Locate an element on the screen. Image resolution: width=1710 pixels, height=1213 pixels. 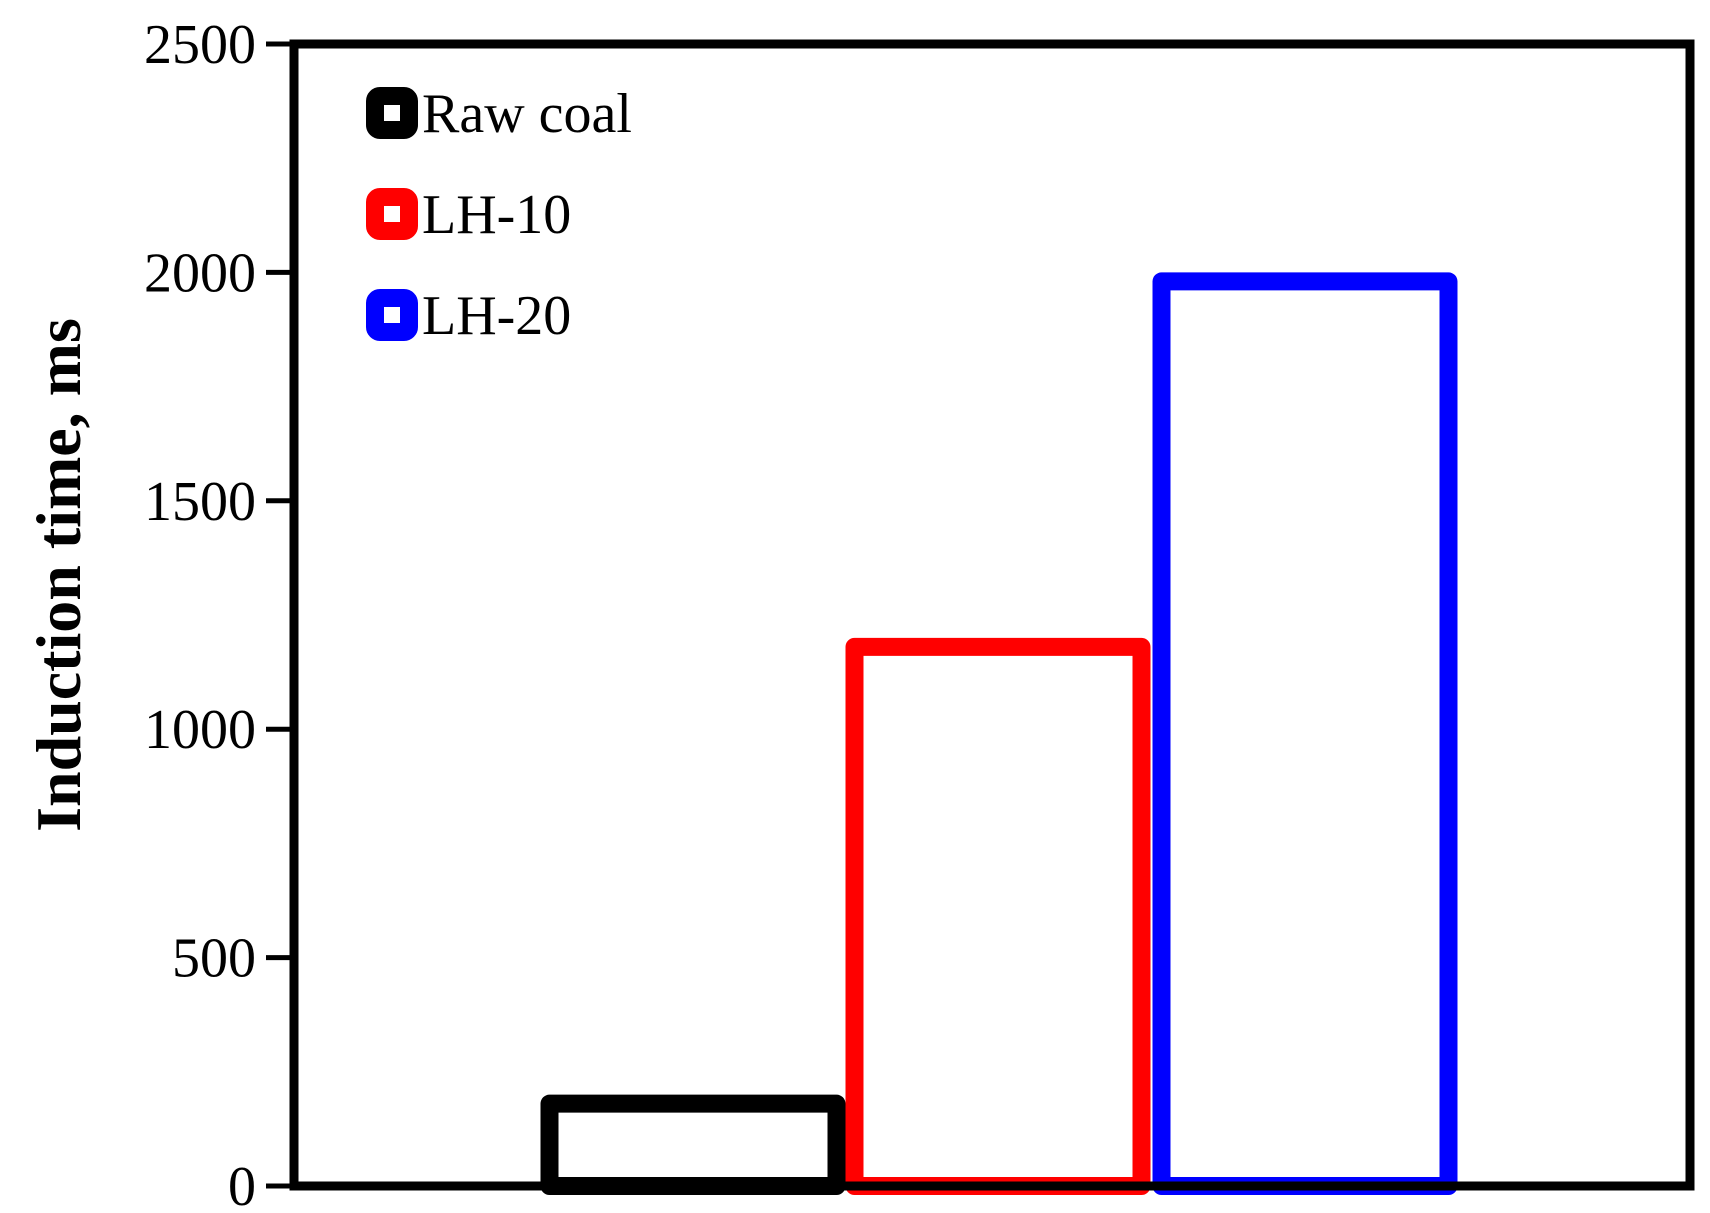
legend-item: LH-10 is located at coordinates (468, 215).